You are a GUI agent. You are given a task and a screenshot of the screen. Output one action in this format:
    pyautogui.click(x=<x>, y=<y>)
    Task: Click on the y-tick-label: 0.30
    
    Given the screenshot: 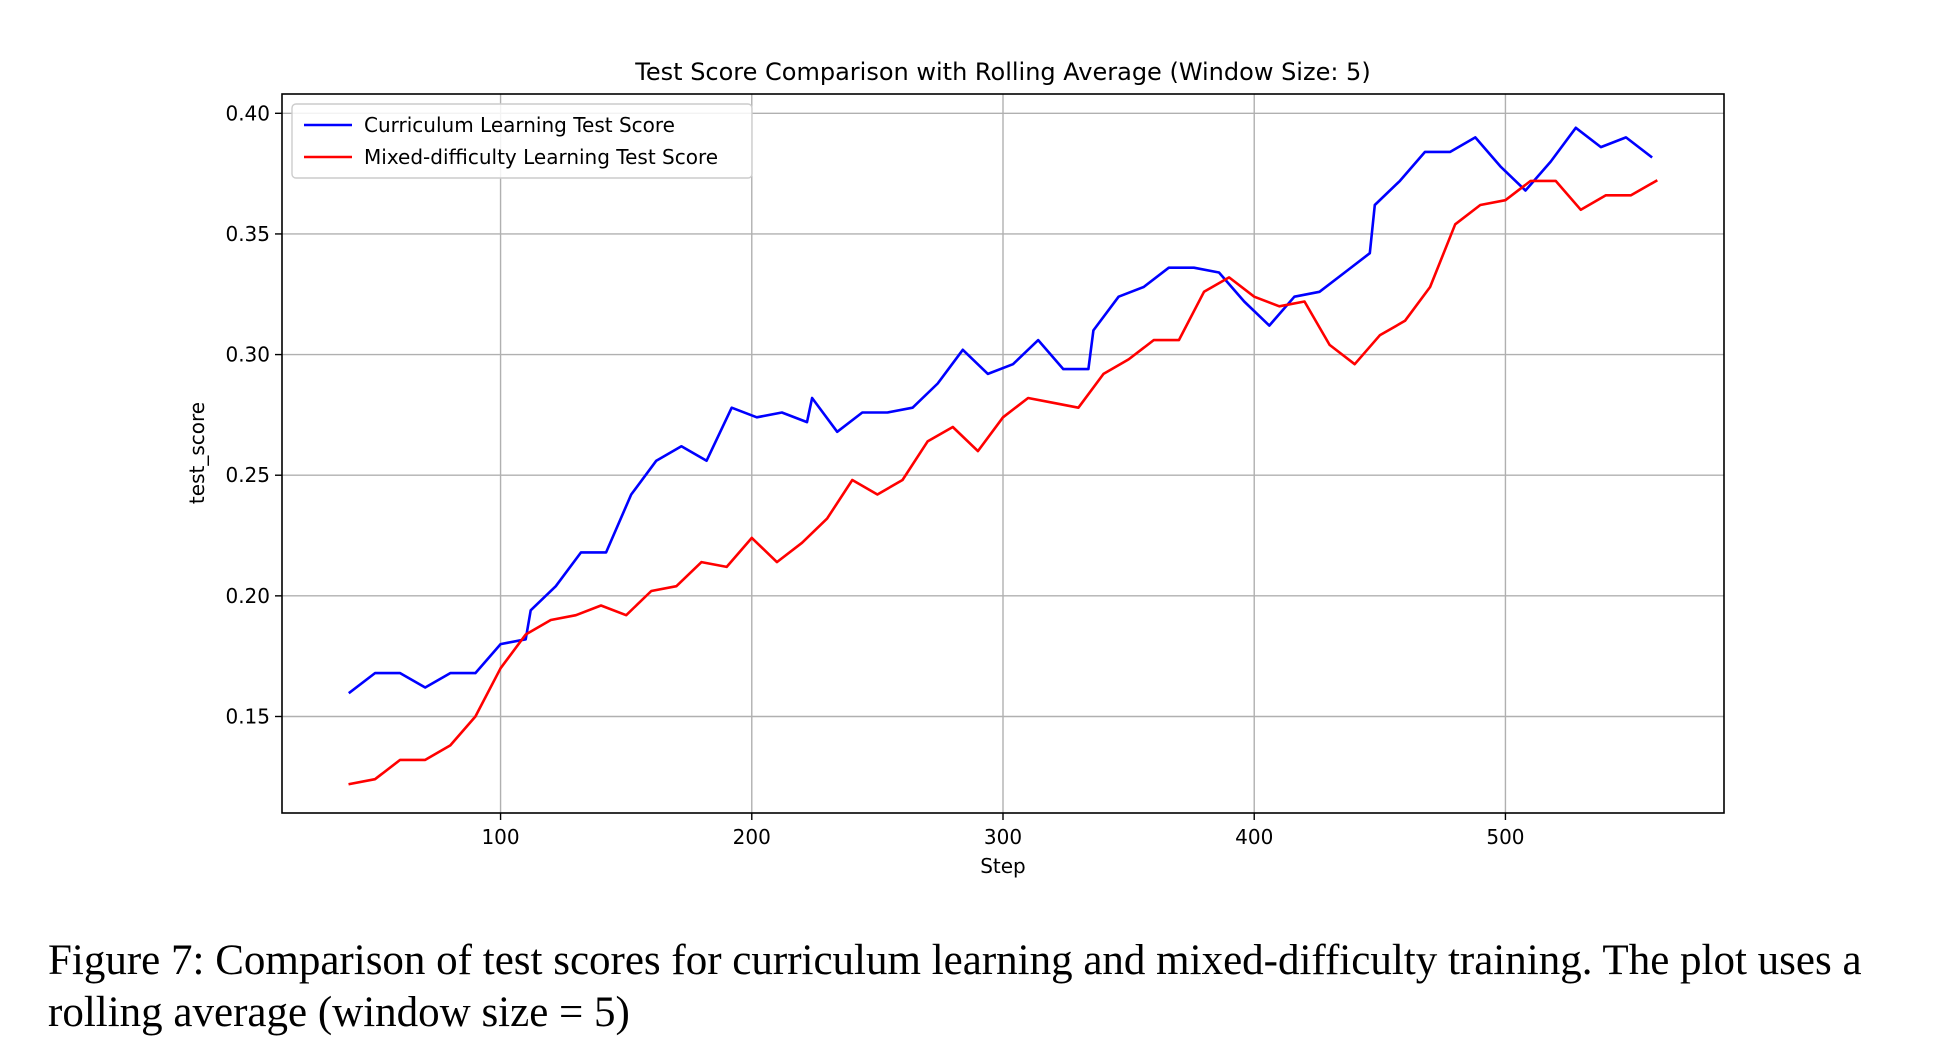 What is the action you would take?
    pyautogui.click(x=247, y=355)
    